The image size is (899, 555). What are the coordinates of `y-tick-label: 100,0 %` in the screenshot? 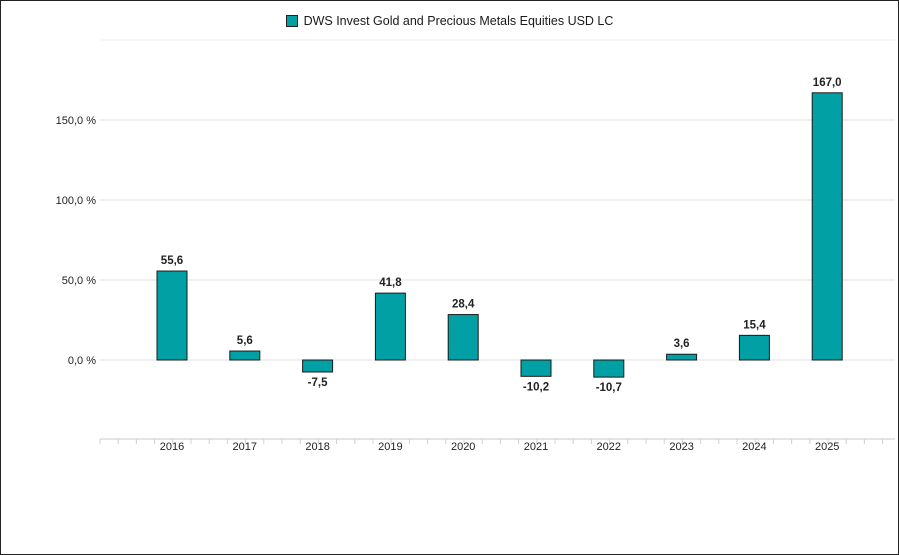 It's located at (76, 201).